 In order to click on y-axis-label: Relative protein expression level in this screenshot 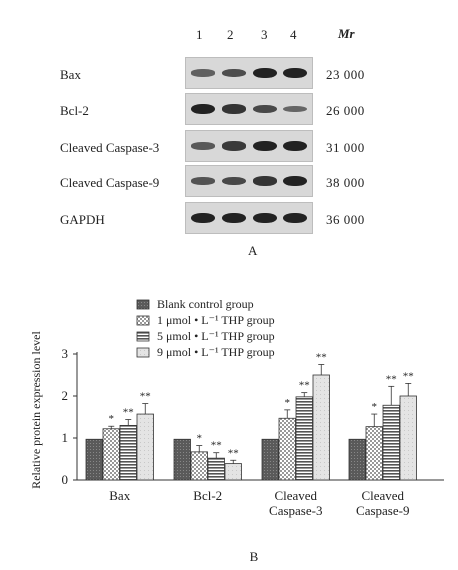, I will do `click(36, 410)`.